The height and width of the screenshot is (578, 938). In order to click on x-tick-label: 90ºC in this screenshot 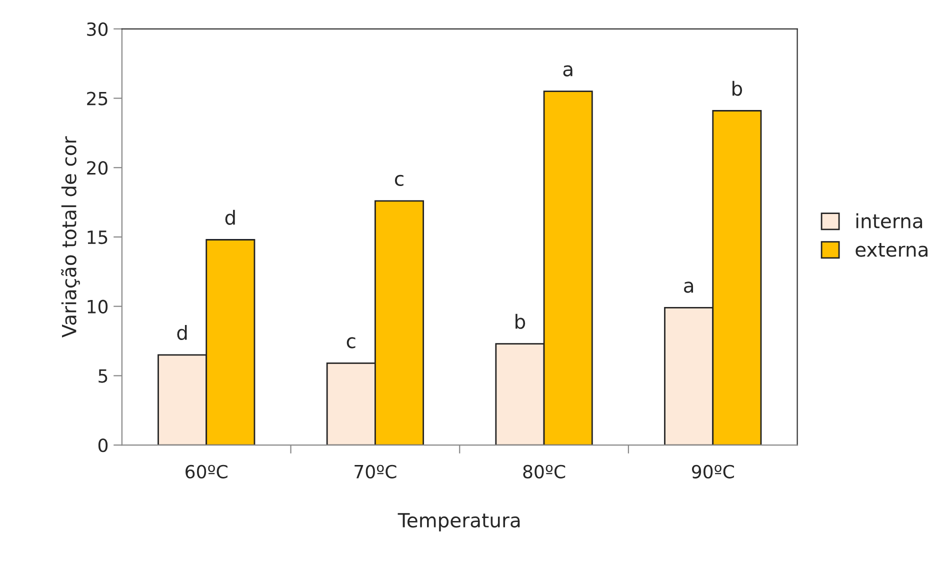, I will do `click(713, 471)`.